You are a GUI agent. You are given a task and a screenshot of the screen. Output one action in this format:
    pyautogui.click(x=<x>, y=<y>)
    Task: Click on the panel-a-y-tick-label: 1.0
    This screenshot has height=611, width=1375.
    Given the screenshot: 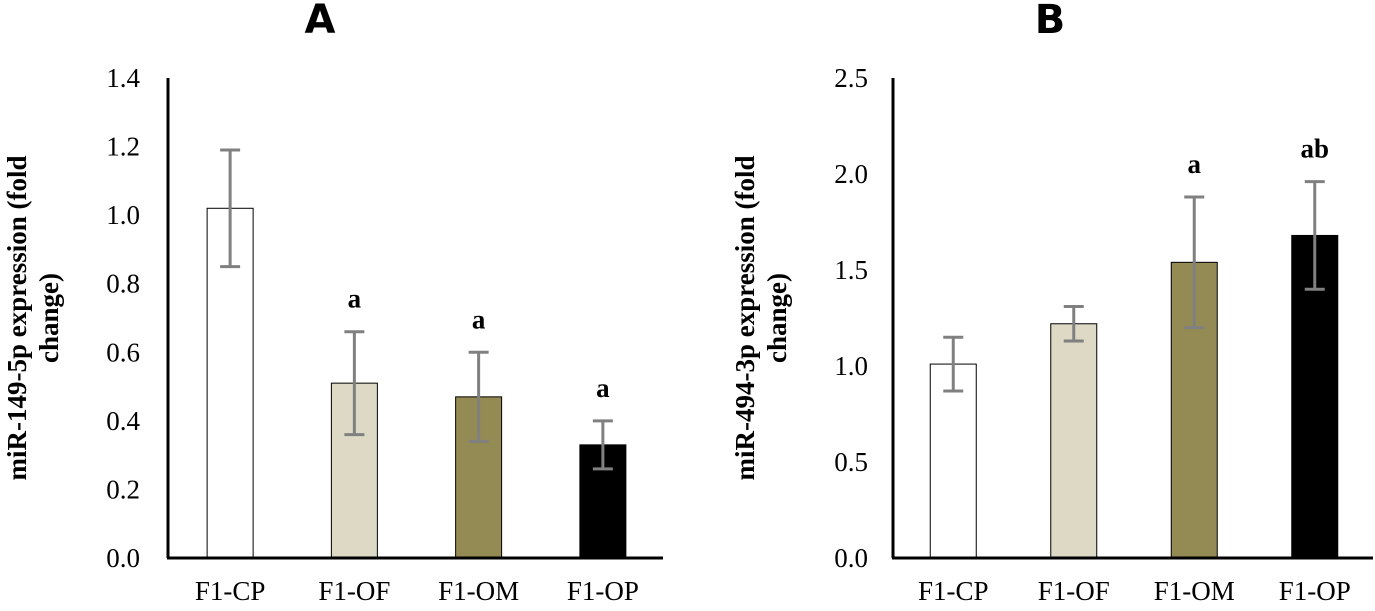 What is the action you would take?
    pyautogui.click(x=123, y=215)
    